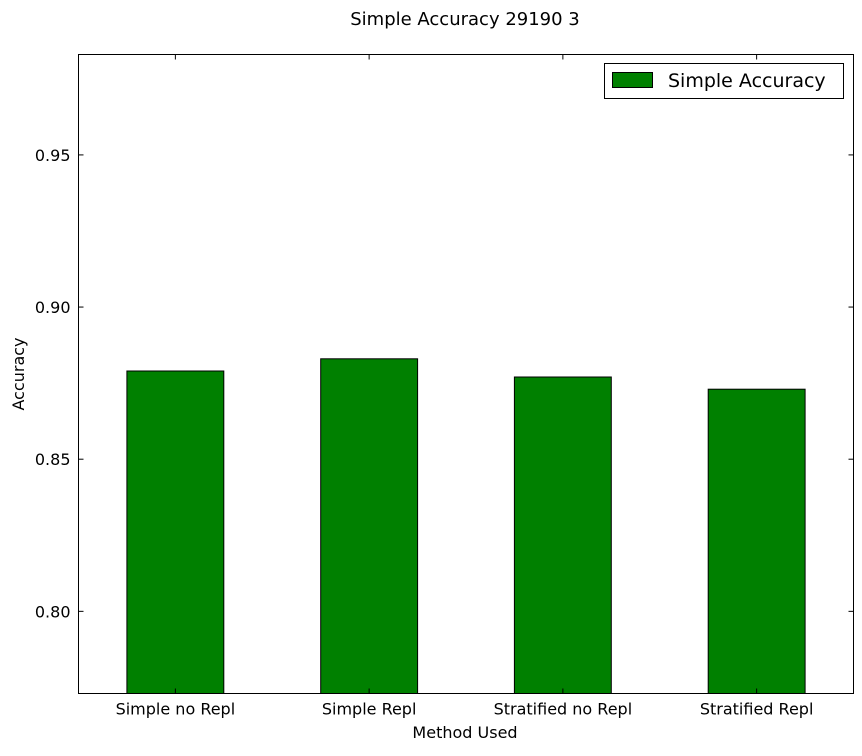  Describe the element at coordinates (53, 459) in the screenshot. I see `y-tick-label: 0.85` at that location.